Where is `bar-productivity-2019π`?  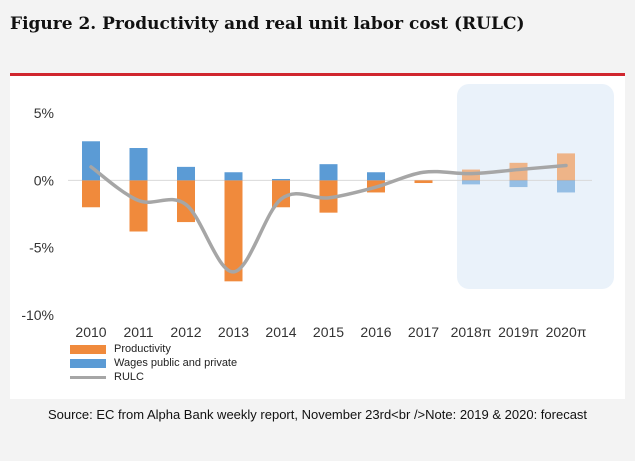
bar-productivity-2019π is located at coordinates (518, 171).